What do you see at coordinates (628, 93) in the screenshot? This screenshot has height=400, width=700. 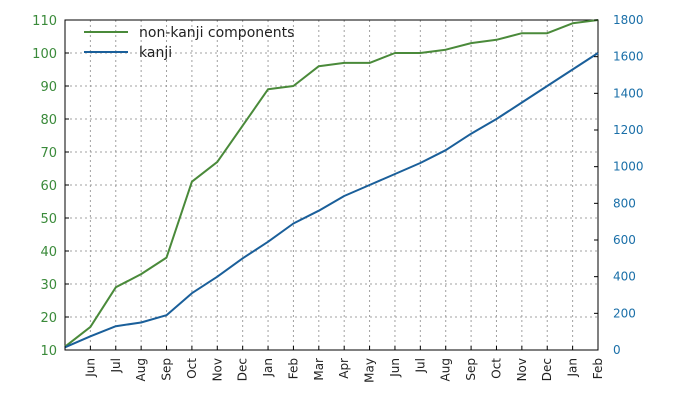 I see `right-tick-label: 1400` at bounding box center [628, 93].